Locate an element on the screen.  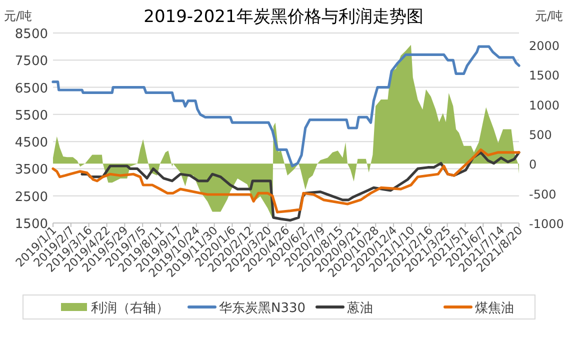
legend-label: 煤焦油 is located at coordinates (494, 308).